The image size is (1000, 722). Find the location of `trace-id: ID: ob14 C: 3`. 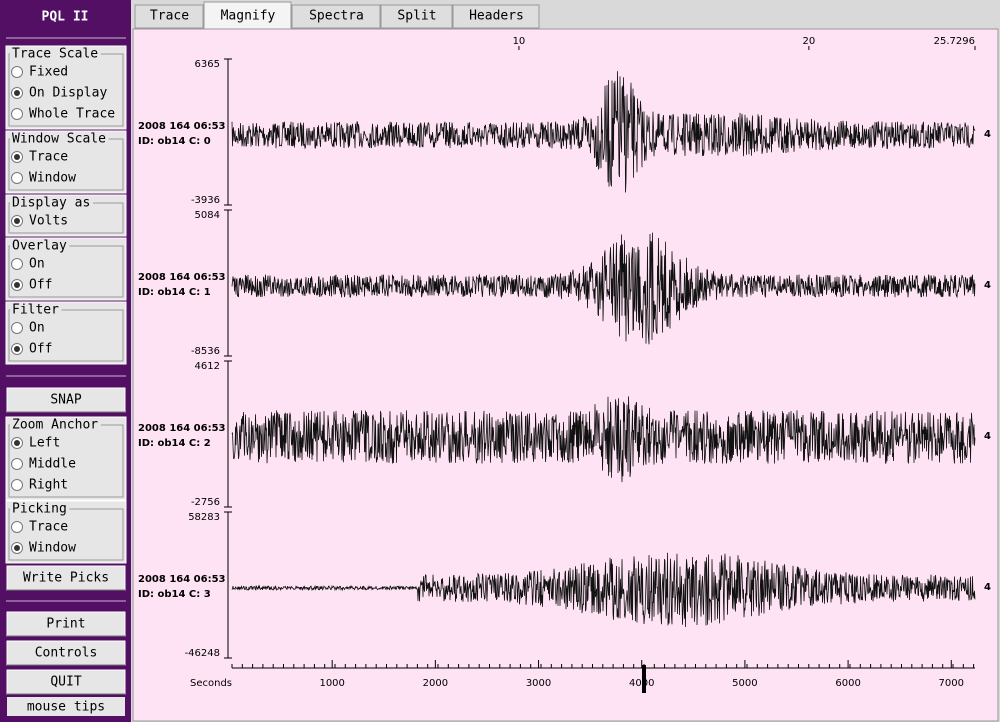

trace-id: ID: ob14 C: 3 is located at coordinates (174, 594).